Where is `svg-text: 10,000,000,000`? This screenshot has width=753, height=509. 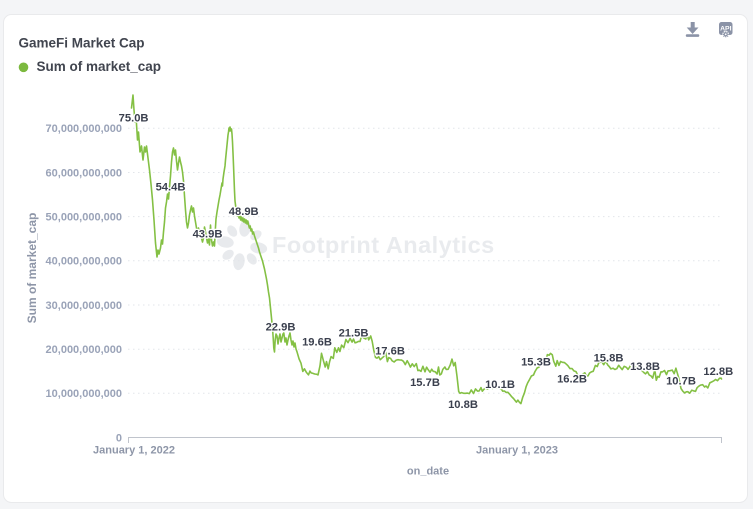
svg-text: 10,000,000,000 is located at coordinates (84, 394).